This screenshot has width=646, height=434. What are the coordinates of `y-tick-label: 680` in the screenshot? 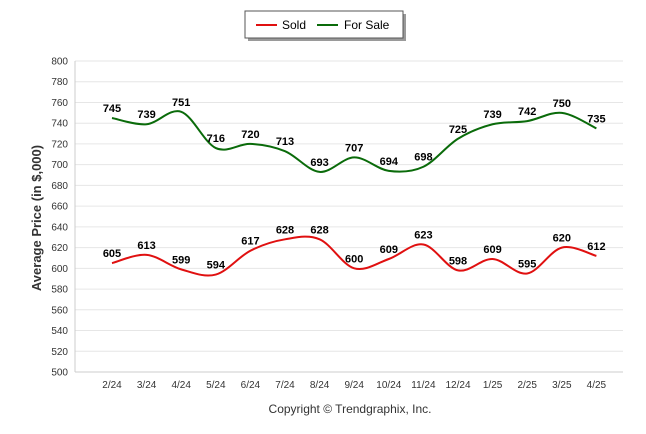 It's located at (59, 186).